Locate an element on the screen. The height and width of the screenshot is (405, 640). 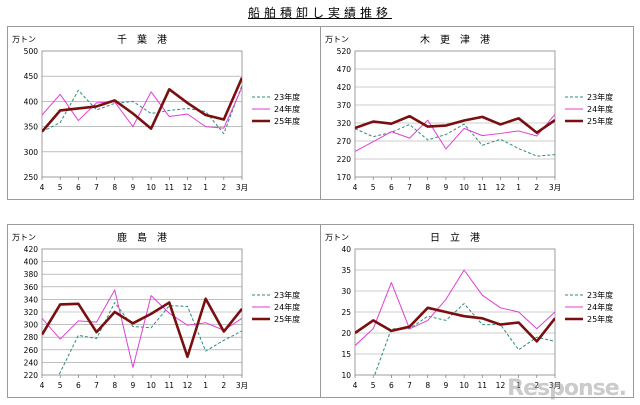
y-tick-label: 340 is located at coordinates (31, 299).